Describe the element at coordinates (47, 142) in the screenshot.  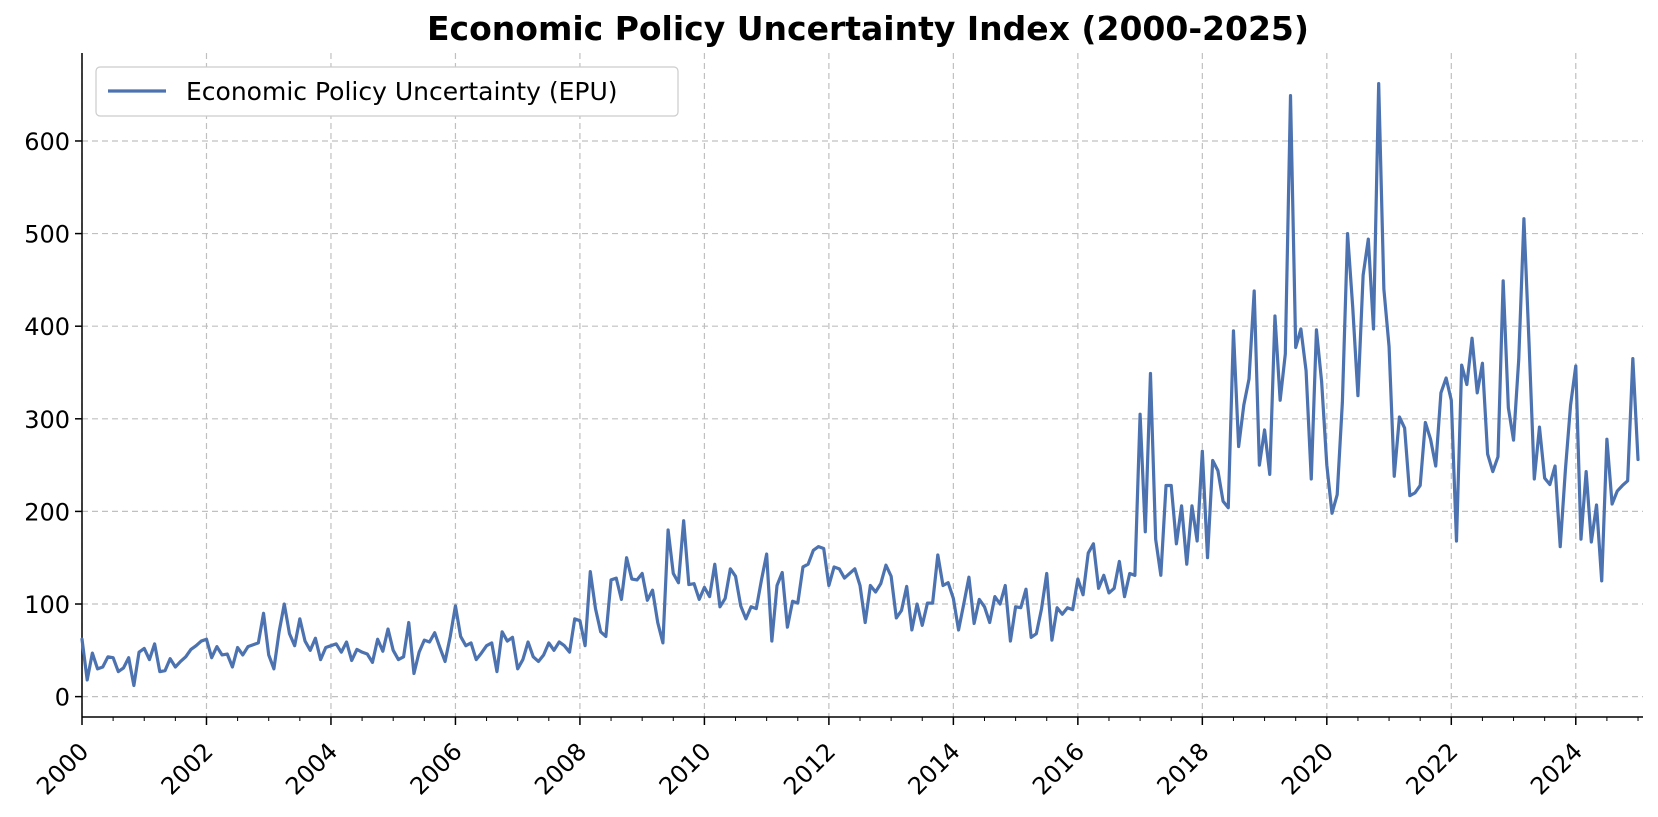
I see `y-tick-label: 600` at that location.